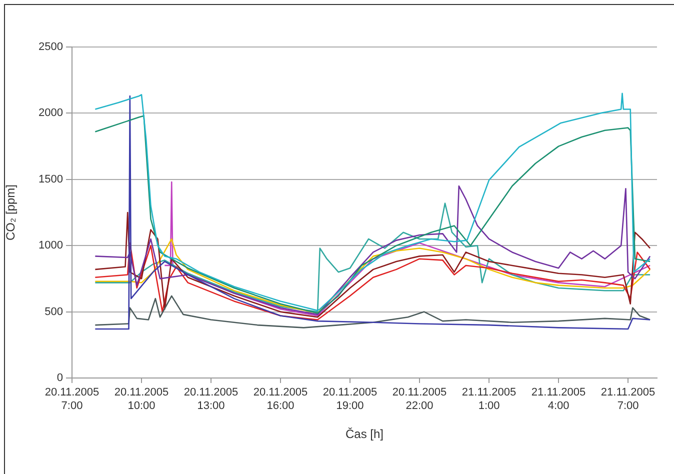  Describe the element at coordinates (50, 113) in the screenshot. I see `y-tick-label: 2000` at that location.